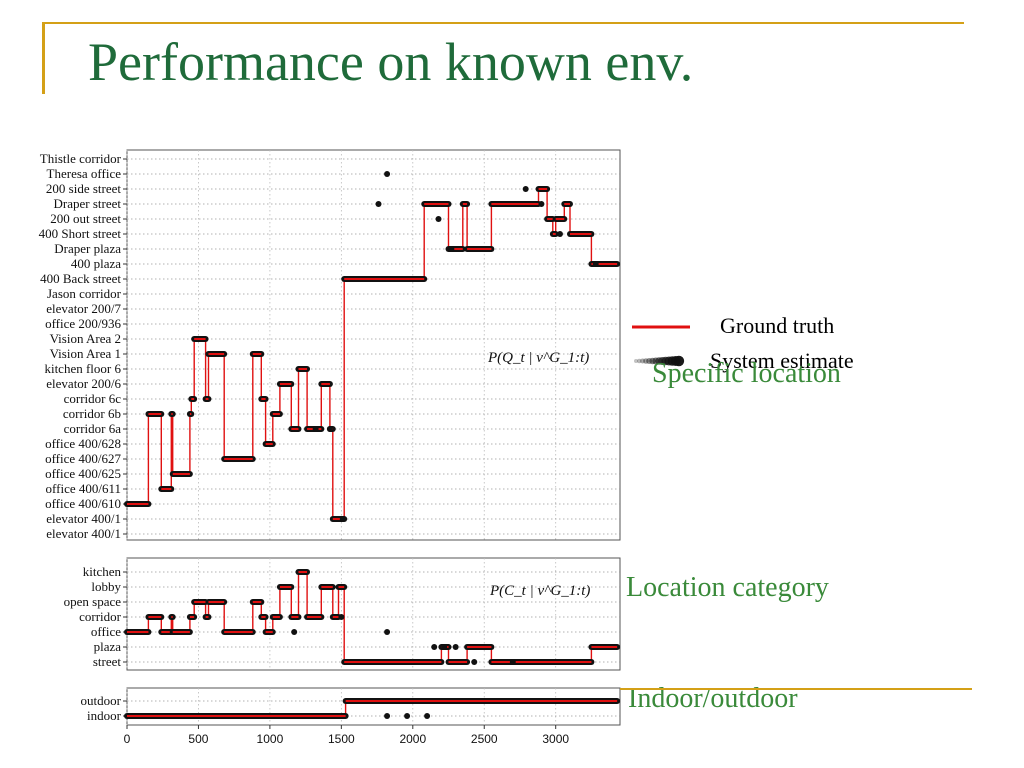 The image size is (1024, 768). What do you see at coordinates (83, 473) in the screenshot?
I see `y-tick-label: office 400/625` at bounding box center [83, 473].